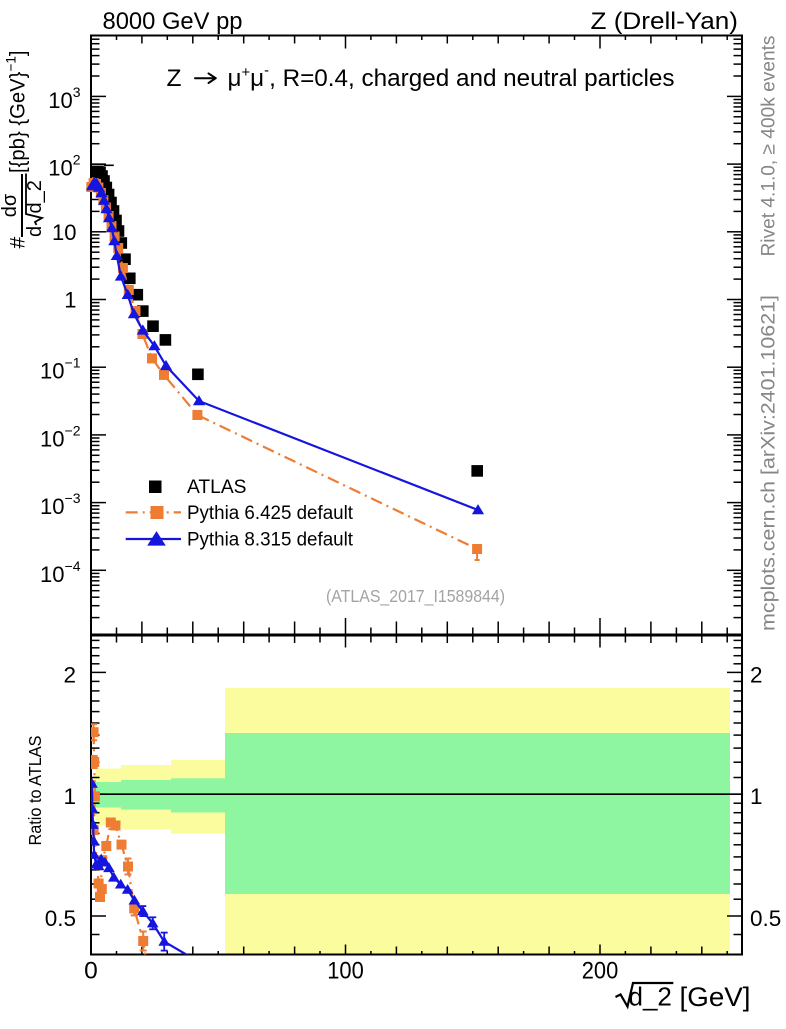  Describe the element at coordinates (600, 971) in the screenshot. I see `svg-text: 200` at that location.